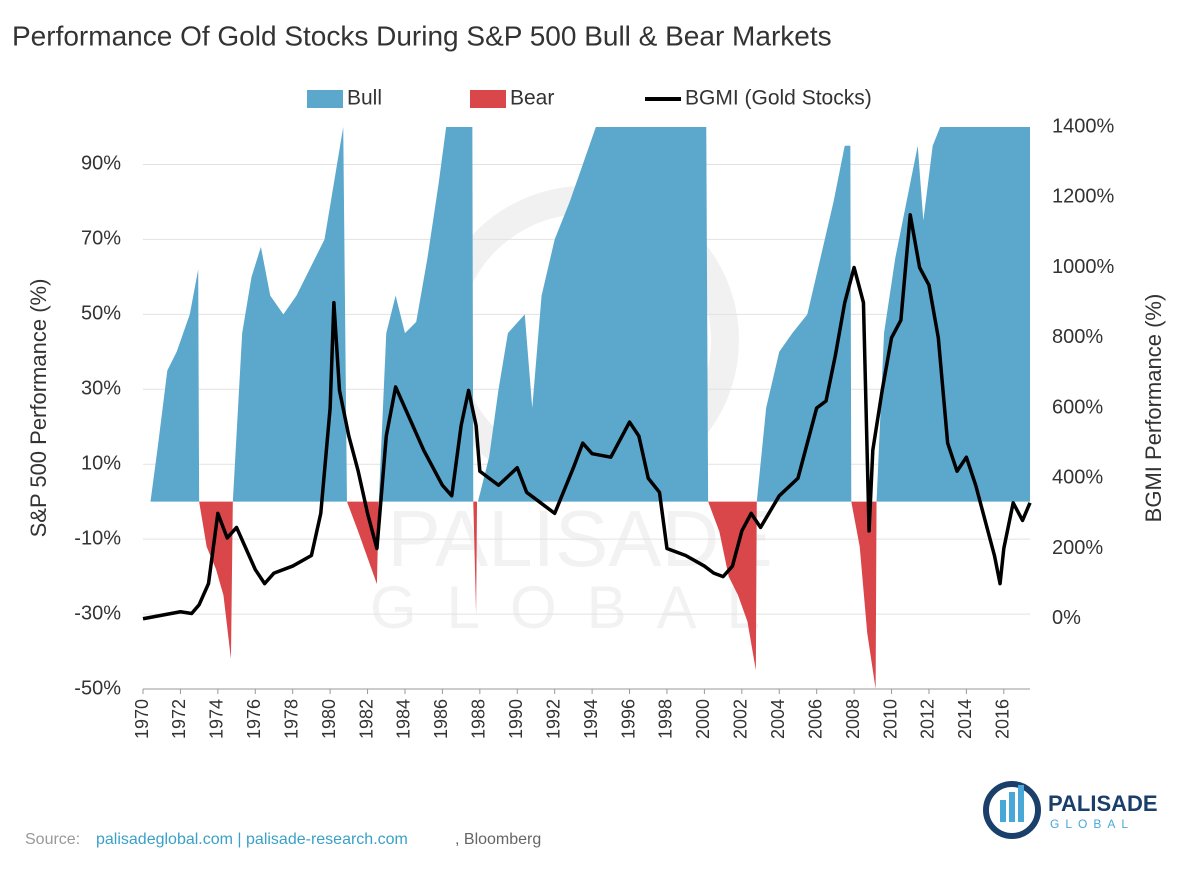 The height and width of the screenshot is (876, 1200). What do you see at coordinates (1083, 197) in the screenshot?
I see `y2-tick-label: 1200%` at bounding box center [1083, 197].